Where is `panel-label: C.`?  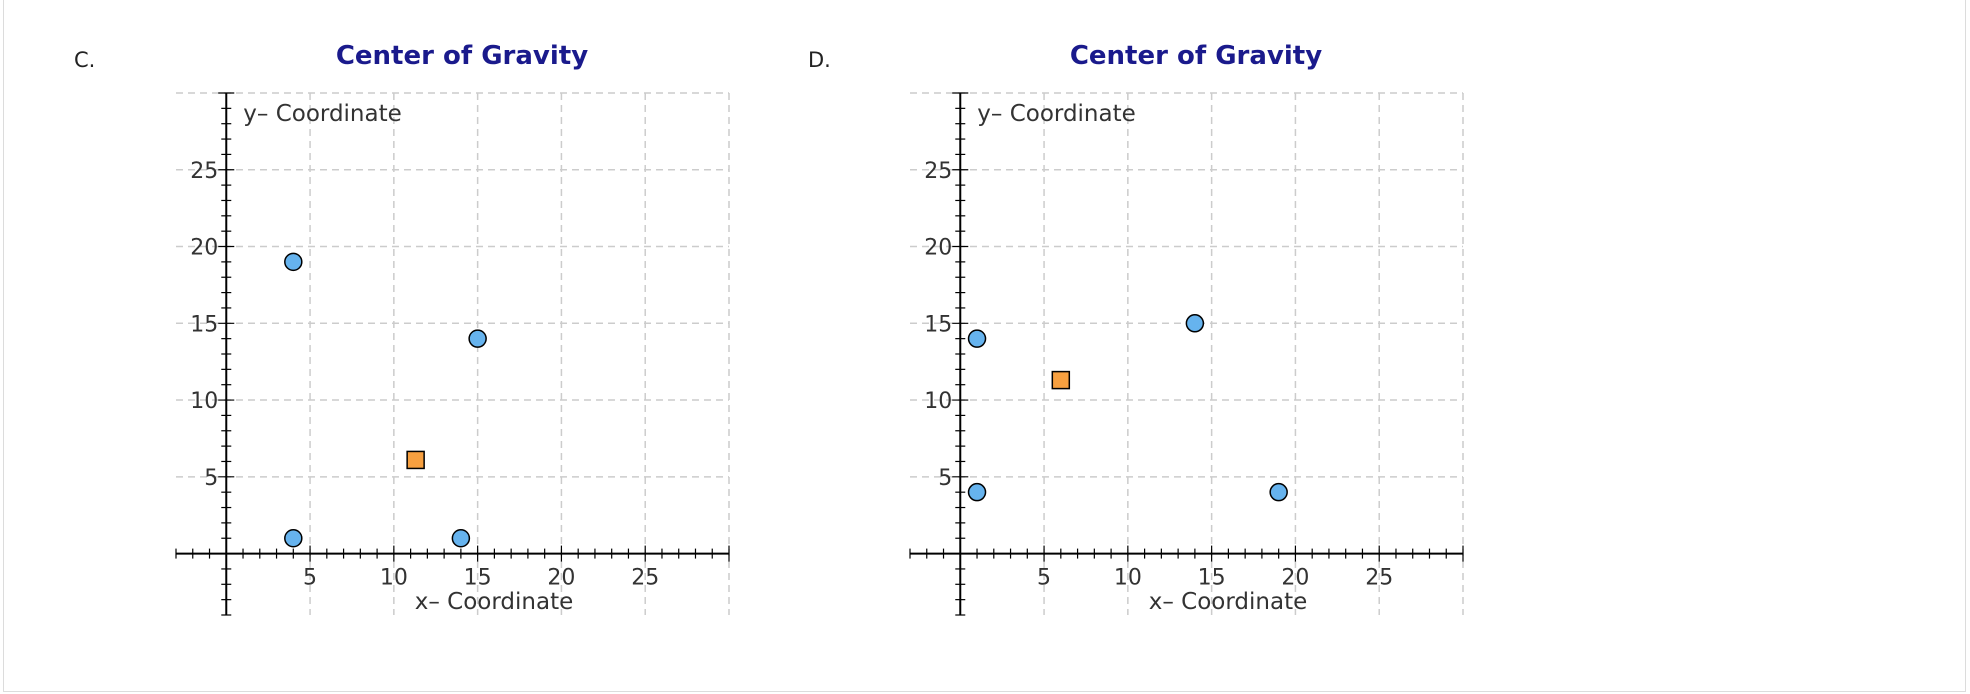 panel-label: C. is located at coordinates (85, 60).